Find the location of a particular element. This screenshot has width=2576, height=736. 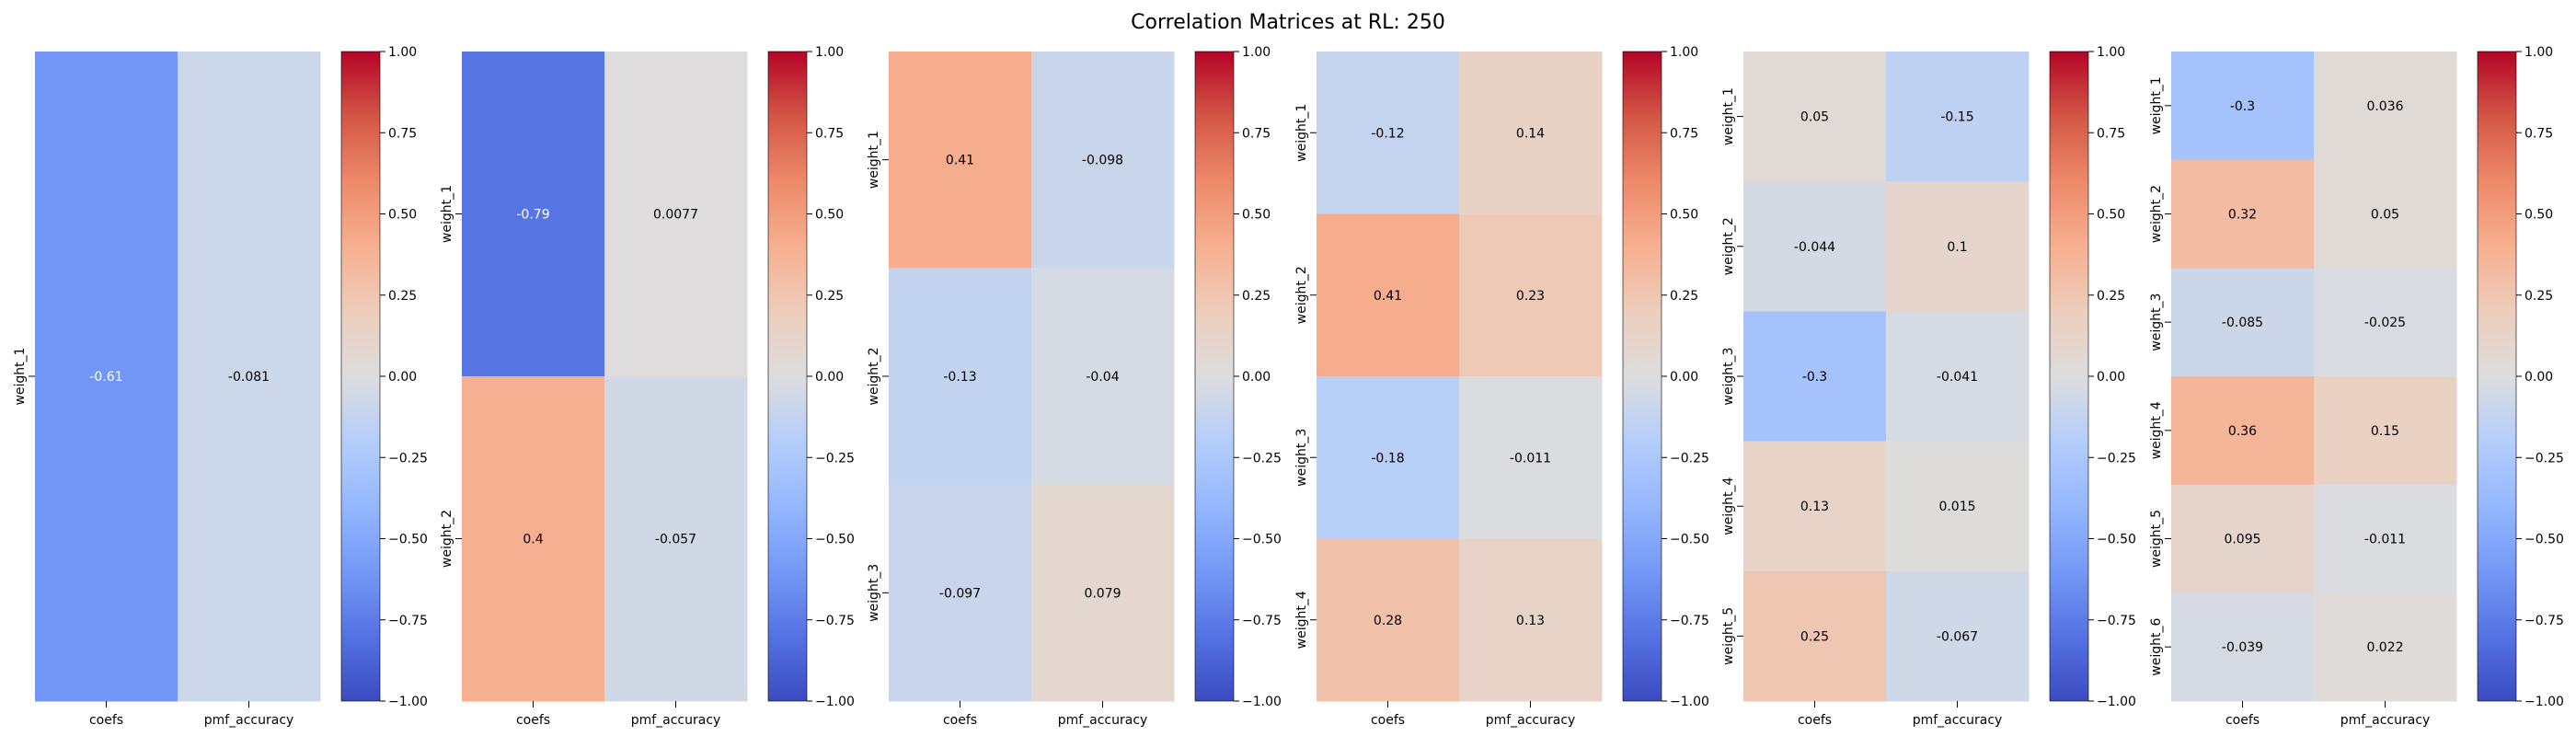

cell-label: -0.04 is located at coordinates (1102, 377).